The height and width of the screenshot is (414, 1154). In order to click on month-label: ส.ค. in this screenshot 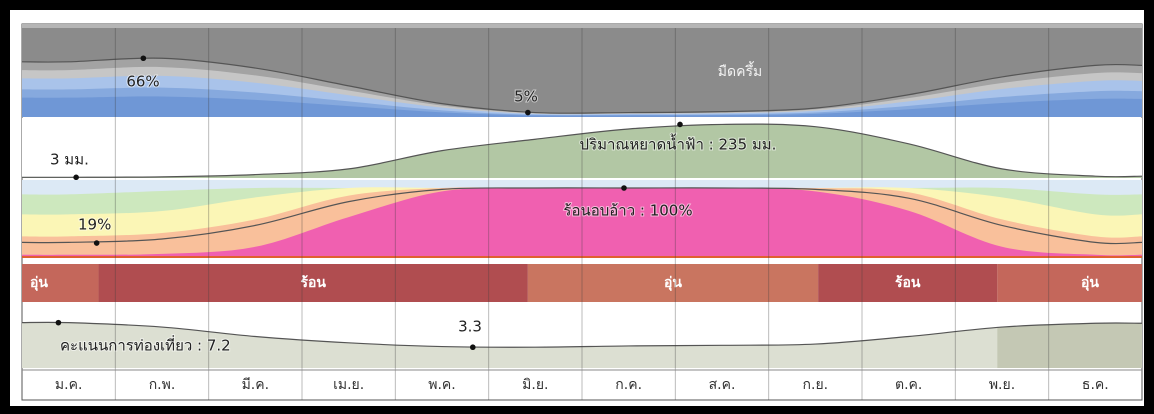, I will do `click(722, 385)`.